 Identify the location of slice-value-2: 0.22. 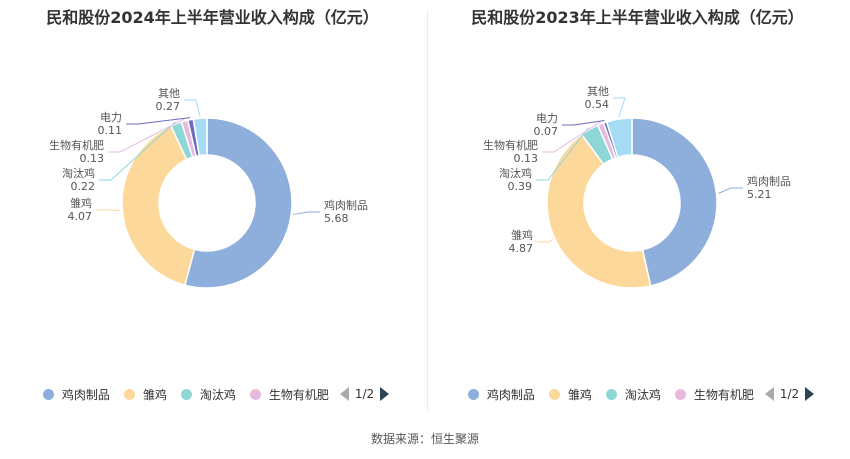
(83, 186).